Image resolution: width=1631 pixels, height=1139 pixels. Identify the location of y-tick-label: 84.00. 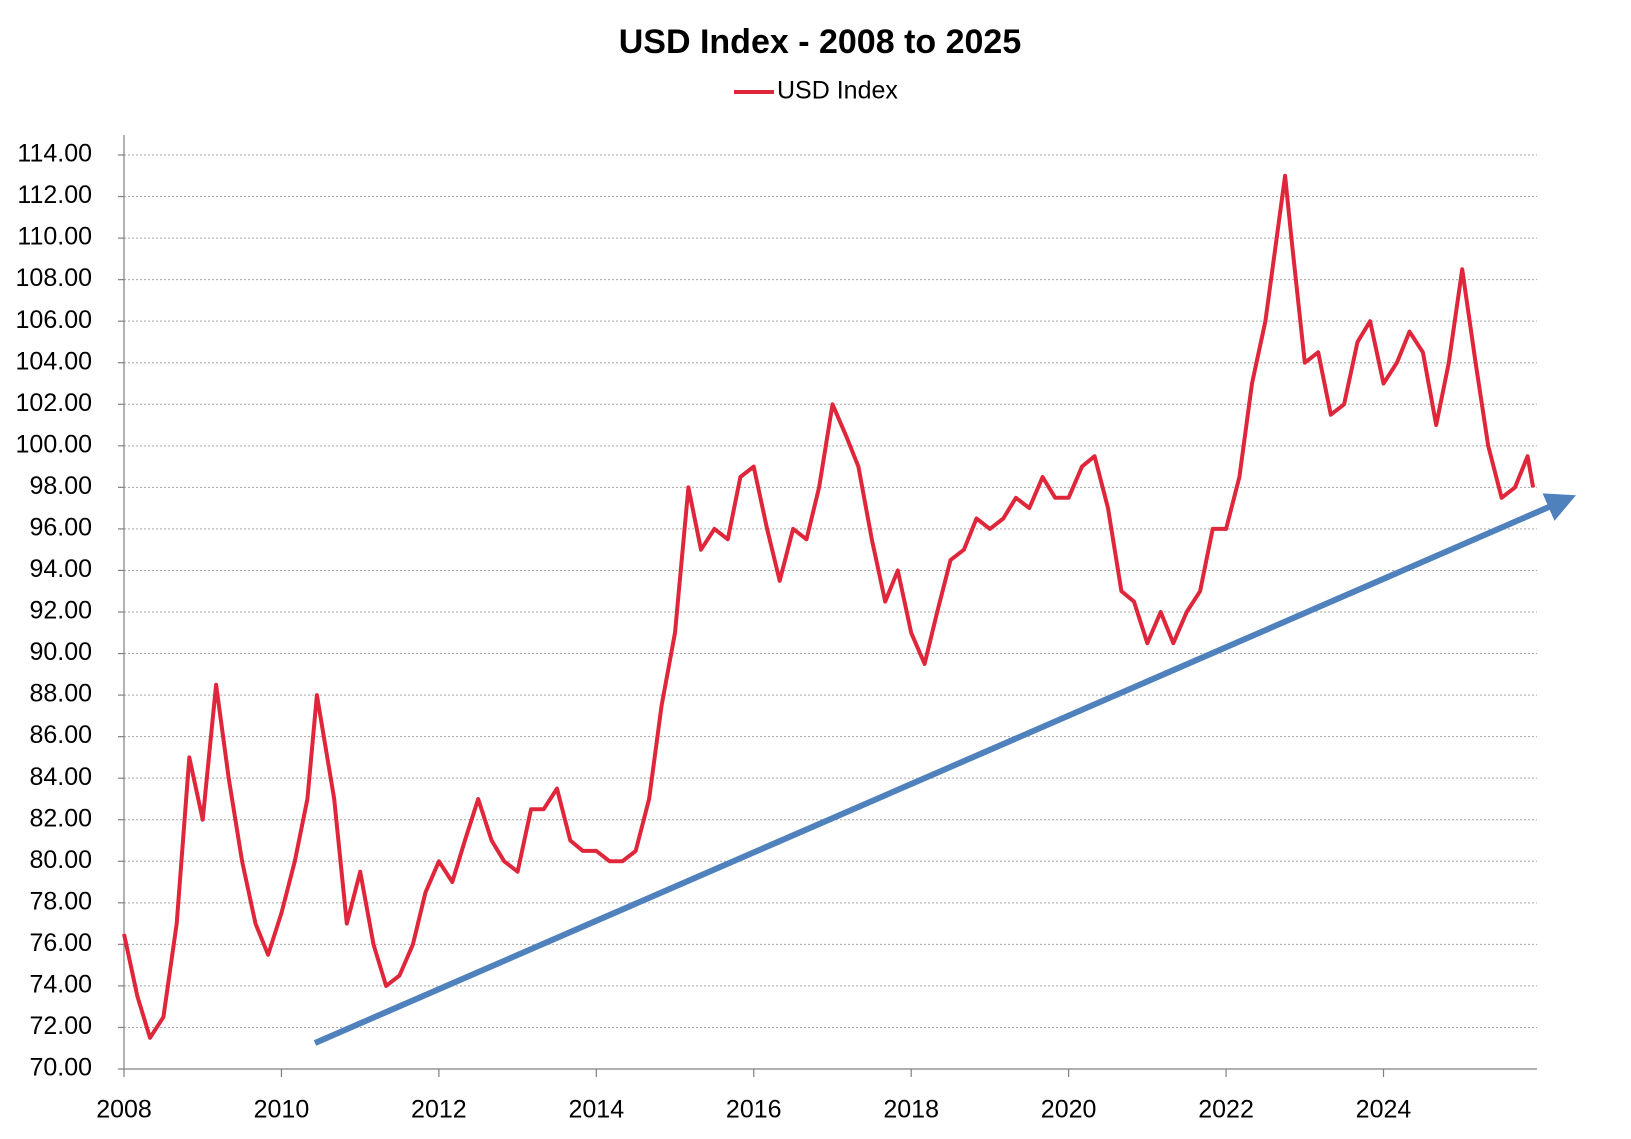
(60, 777).